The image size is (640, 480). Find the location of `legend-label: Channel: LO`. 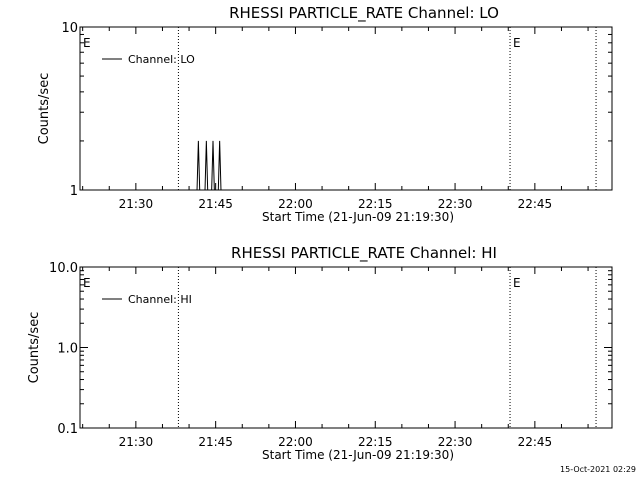

legend-label: Channel: LO is located at coordinates (161, 59).